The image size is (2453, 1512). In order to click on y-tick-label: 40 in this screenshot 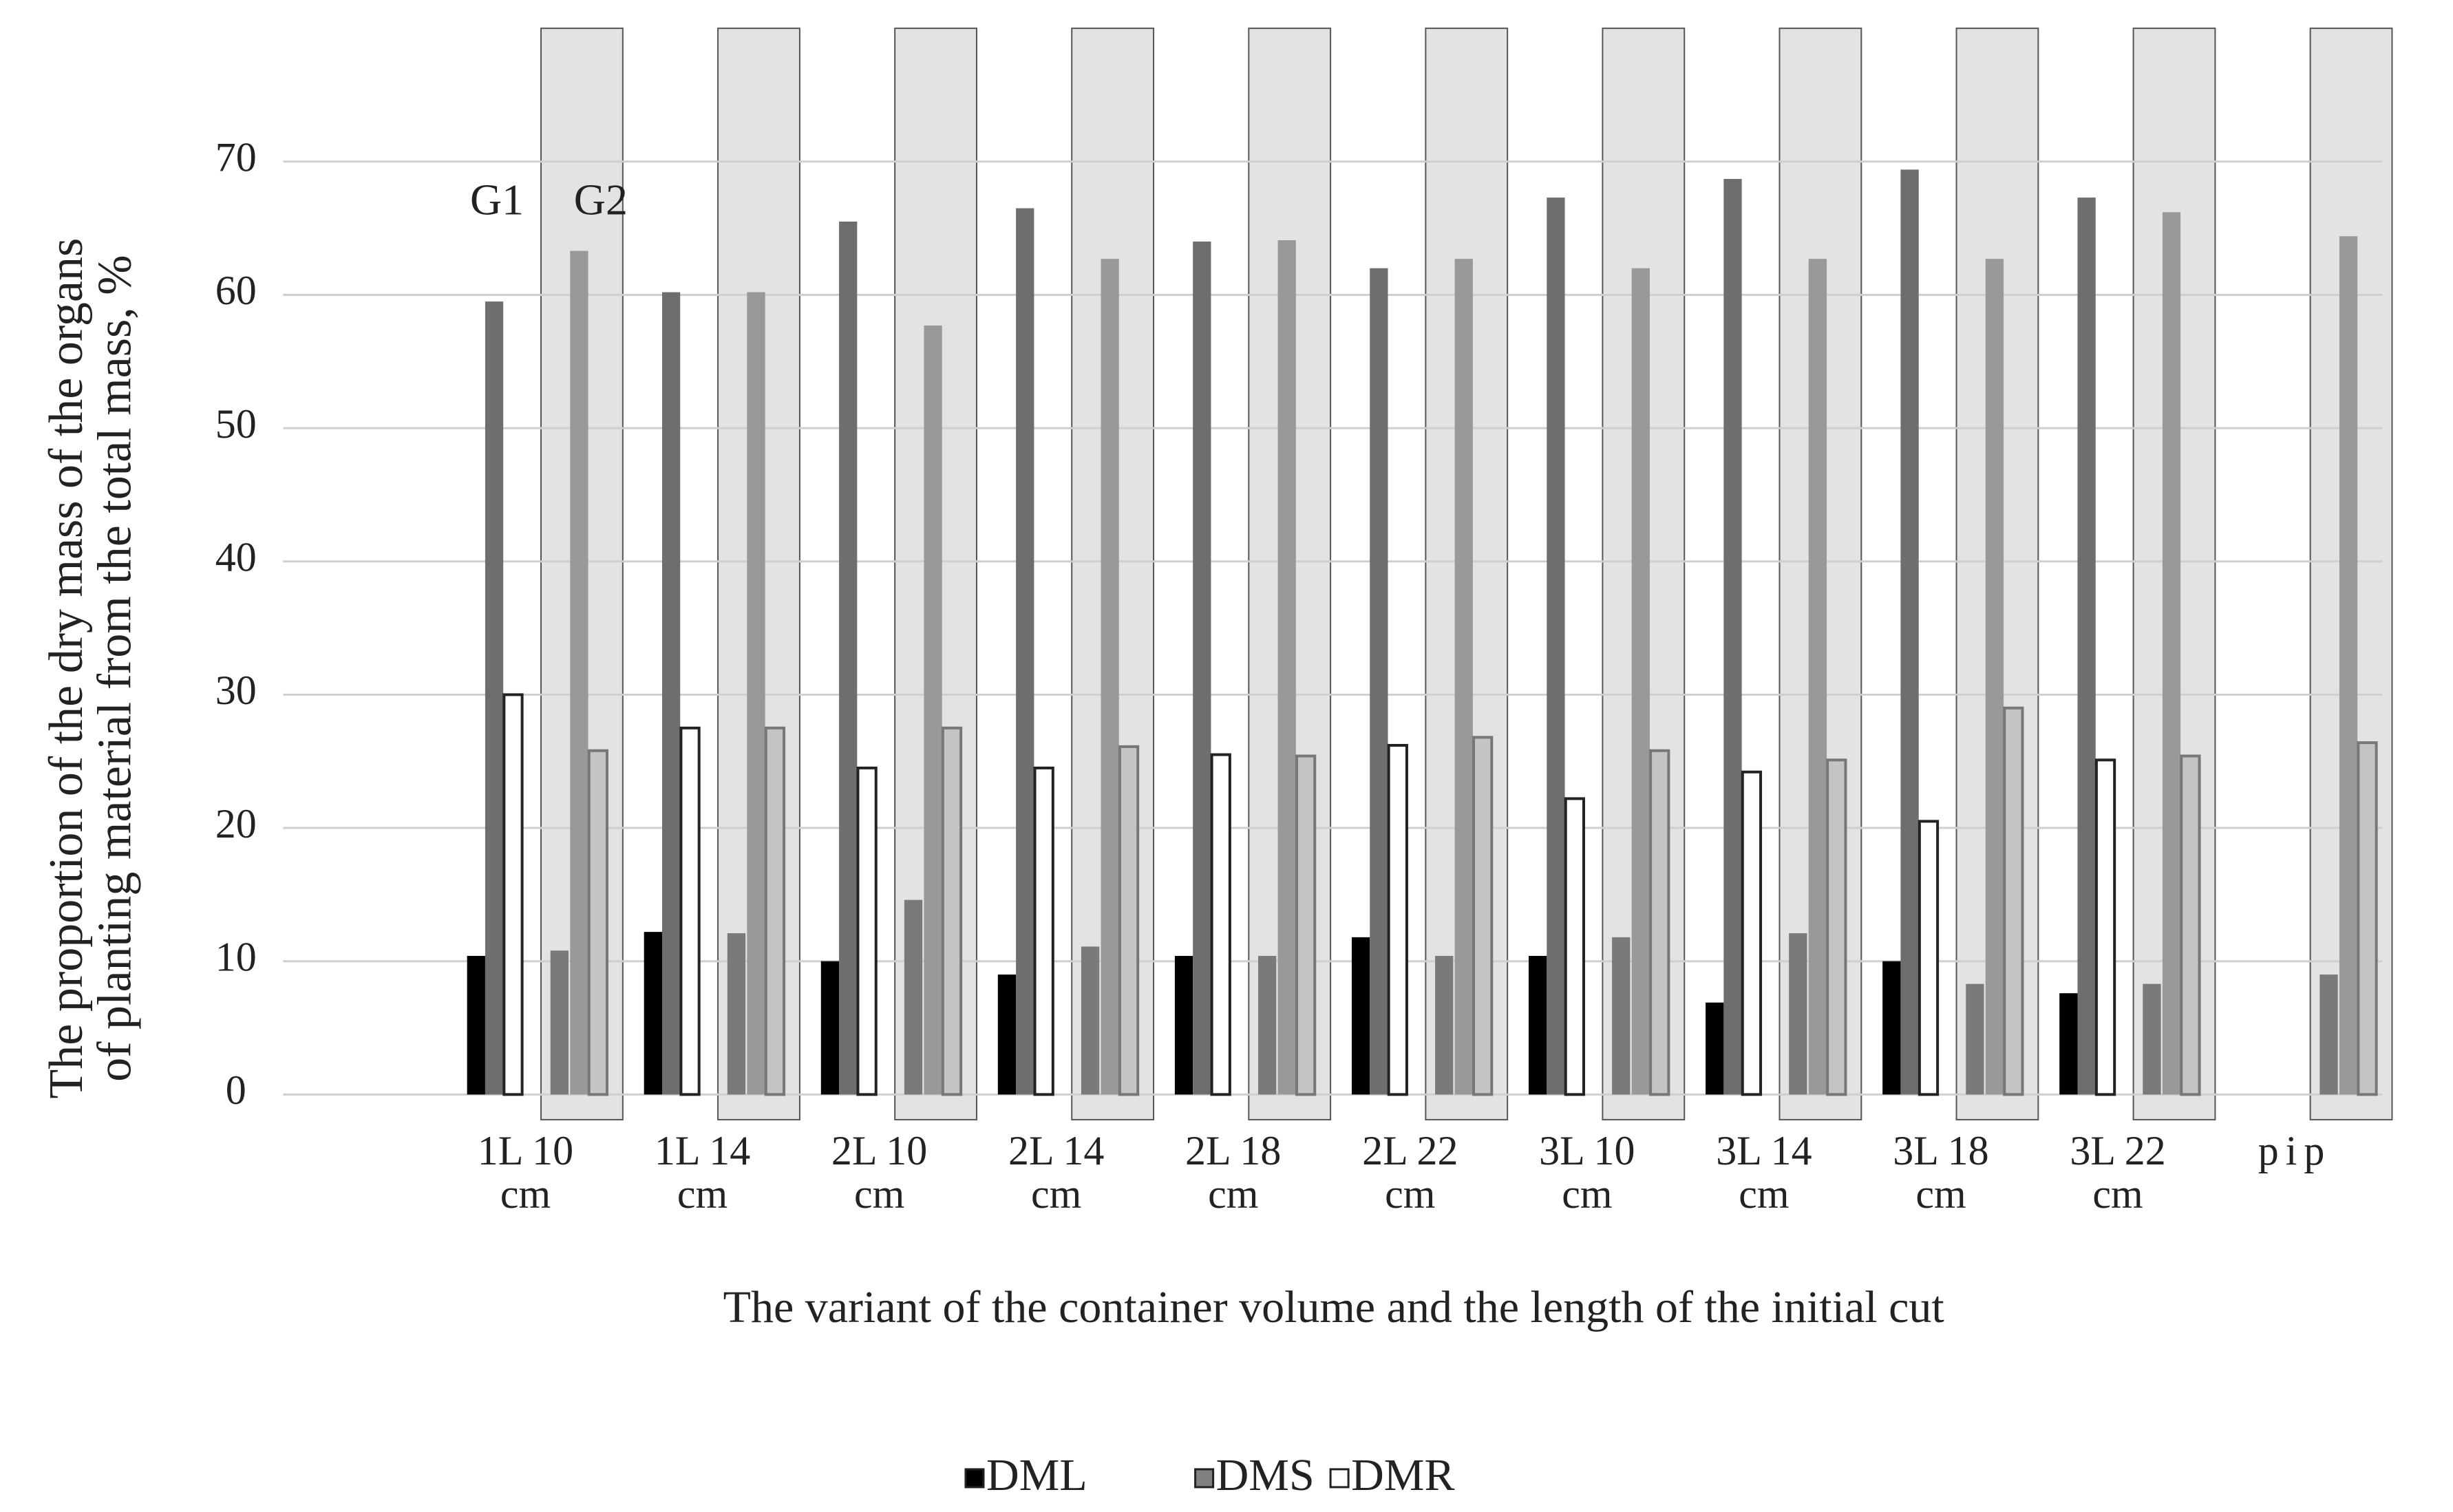, I will do `click(236, 557)`.